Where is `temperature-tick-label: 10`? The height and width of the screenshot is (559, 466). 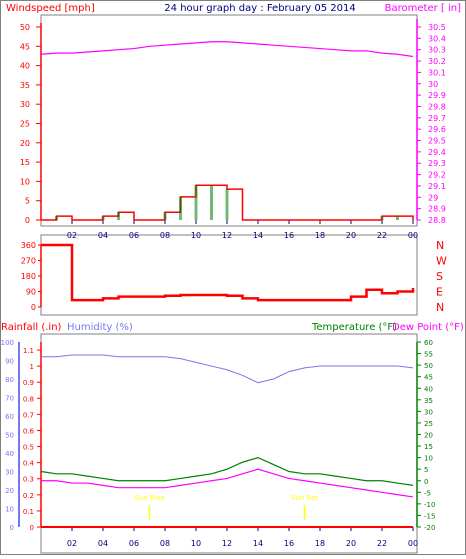 temperature-tick-label: 10 is located at coordinates (428, 459).